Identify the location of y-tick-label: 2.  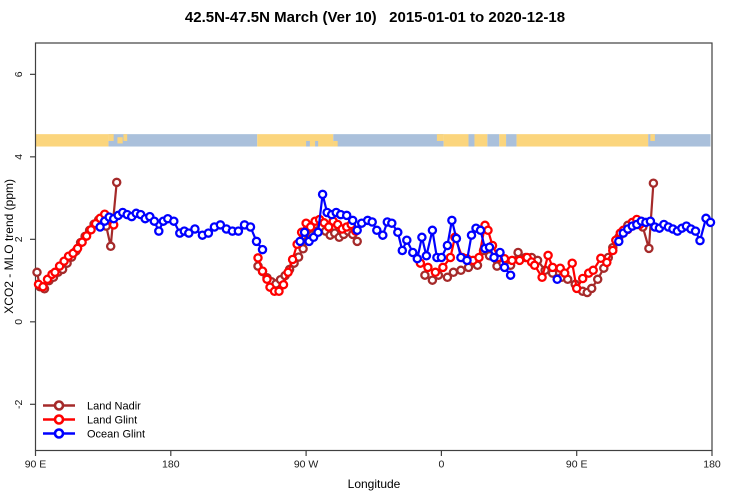
(19, 239).